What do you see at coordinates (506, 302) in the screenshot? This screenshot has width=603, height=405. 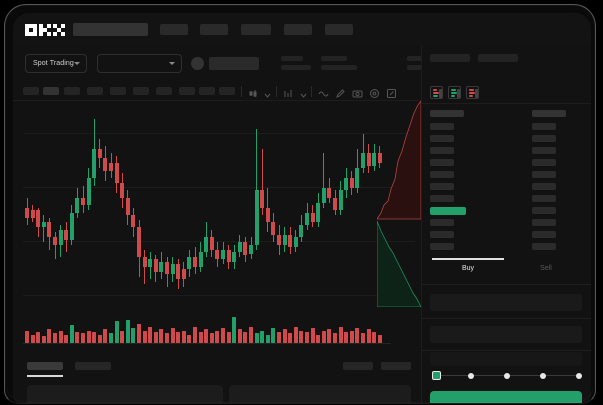 I see `order-price-field` at bounding box center [506, 302].